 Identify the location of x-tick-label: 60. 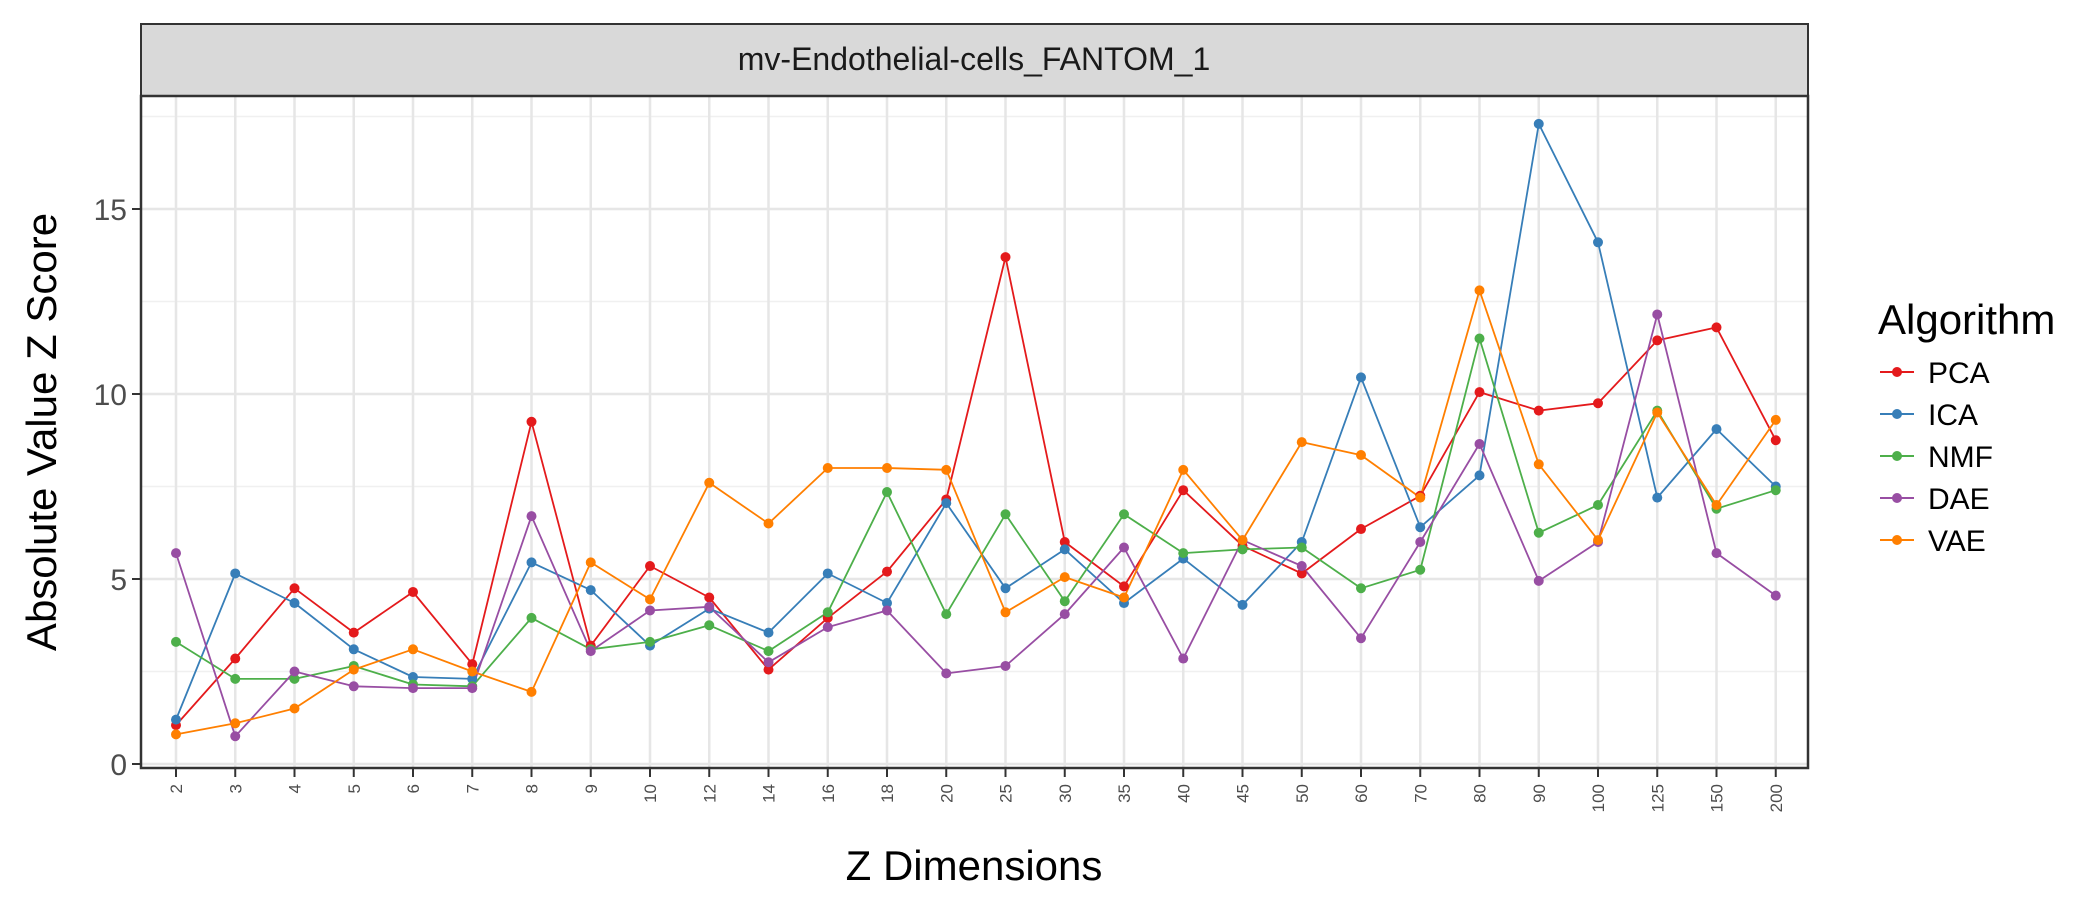
(1361, 793).